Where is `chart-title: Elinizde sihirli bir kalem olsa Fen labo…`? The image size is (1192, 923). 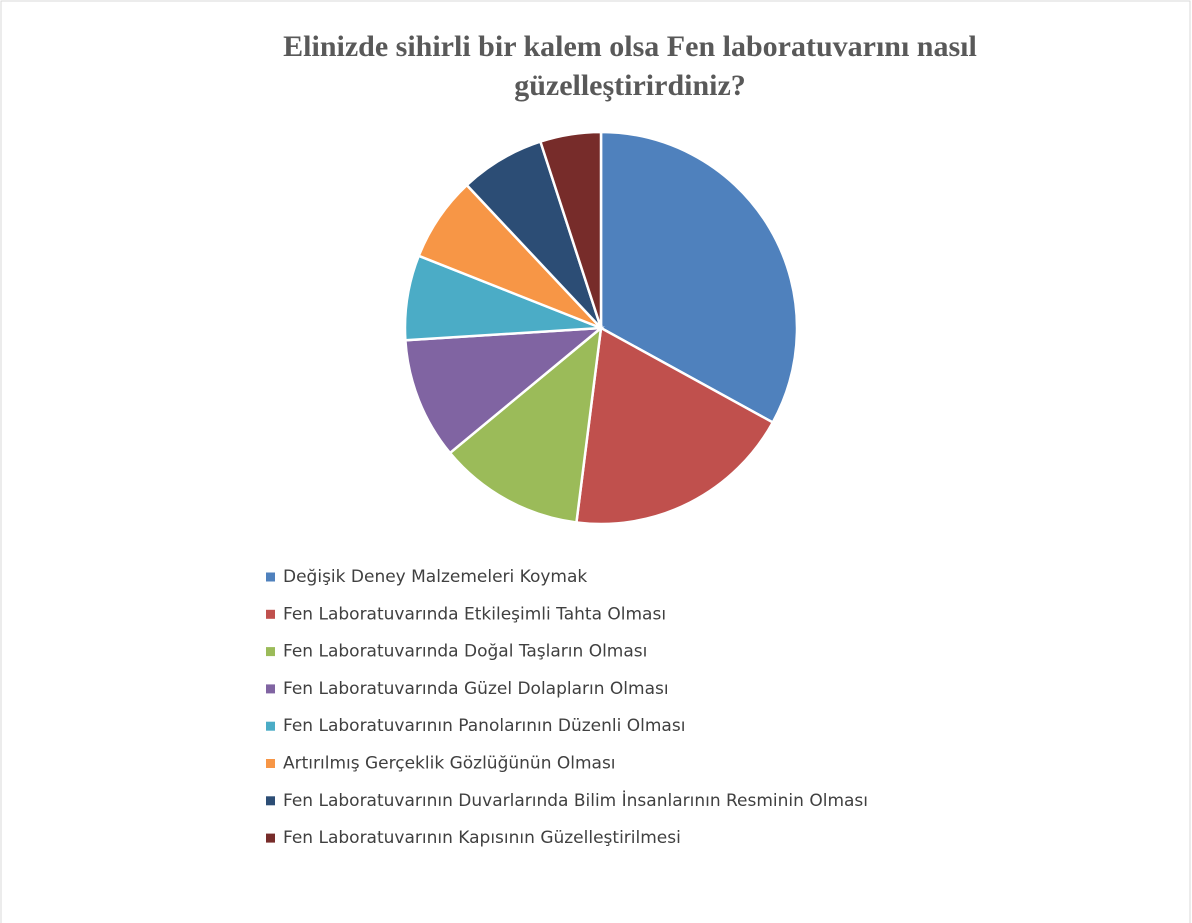
chart-title: Elinizde sihirli bir kalem olsa Fen labo… is located at coordinates (630, 46).